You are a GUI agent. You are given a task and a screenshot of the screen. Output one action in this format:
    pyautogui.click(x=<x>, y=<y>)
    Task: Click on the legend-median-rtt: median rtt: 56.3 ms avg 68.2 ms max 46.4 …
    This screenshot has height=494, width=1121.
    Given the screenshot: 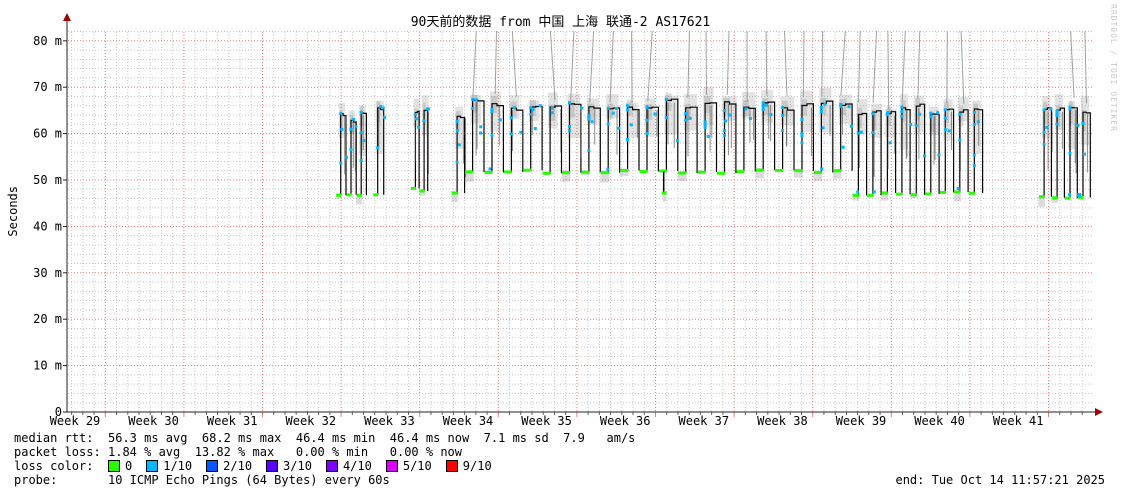 What is the action you would take?
    pyautogui.click(x=324, y=438)
    